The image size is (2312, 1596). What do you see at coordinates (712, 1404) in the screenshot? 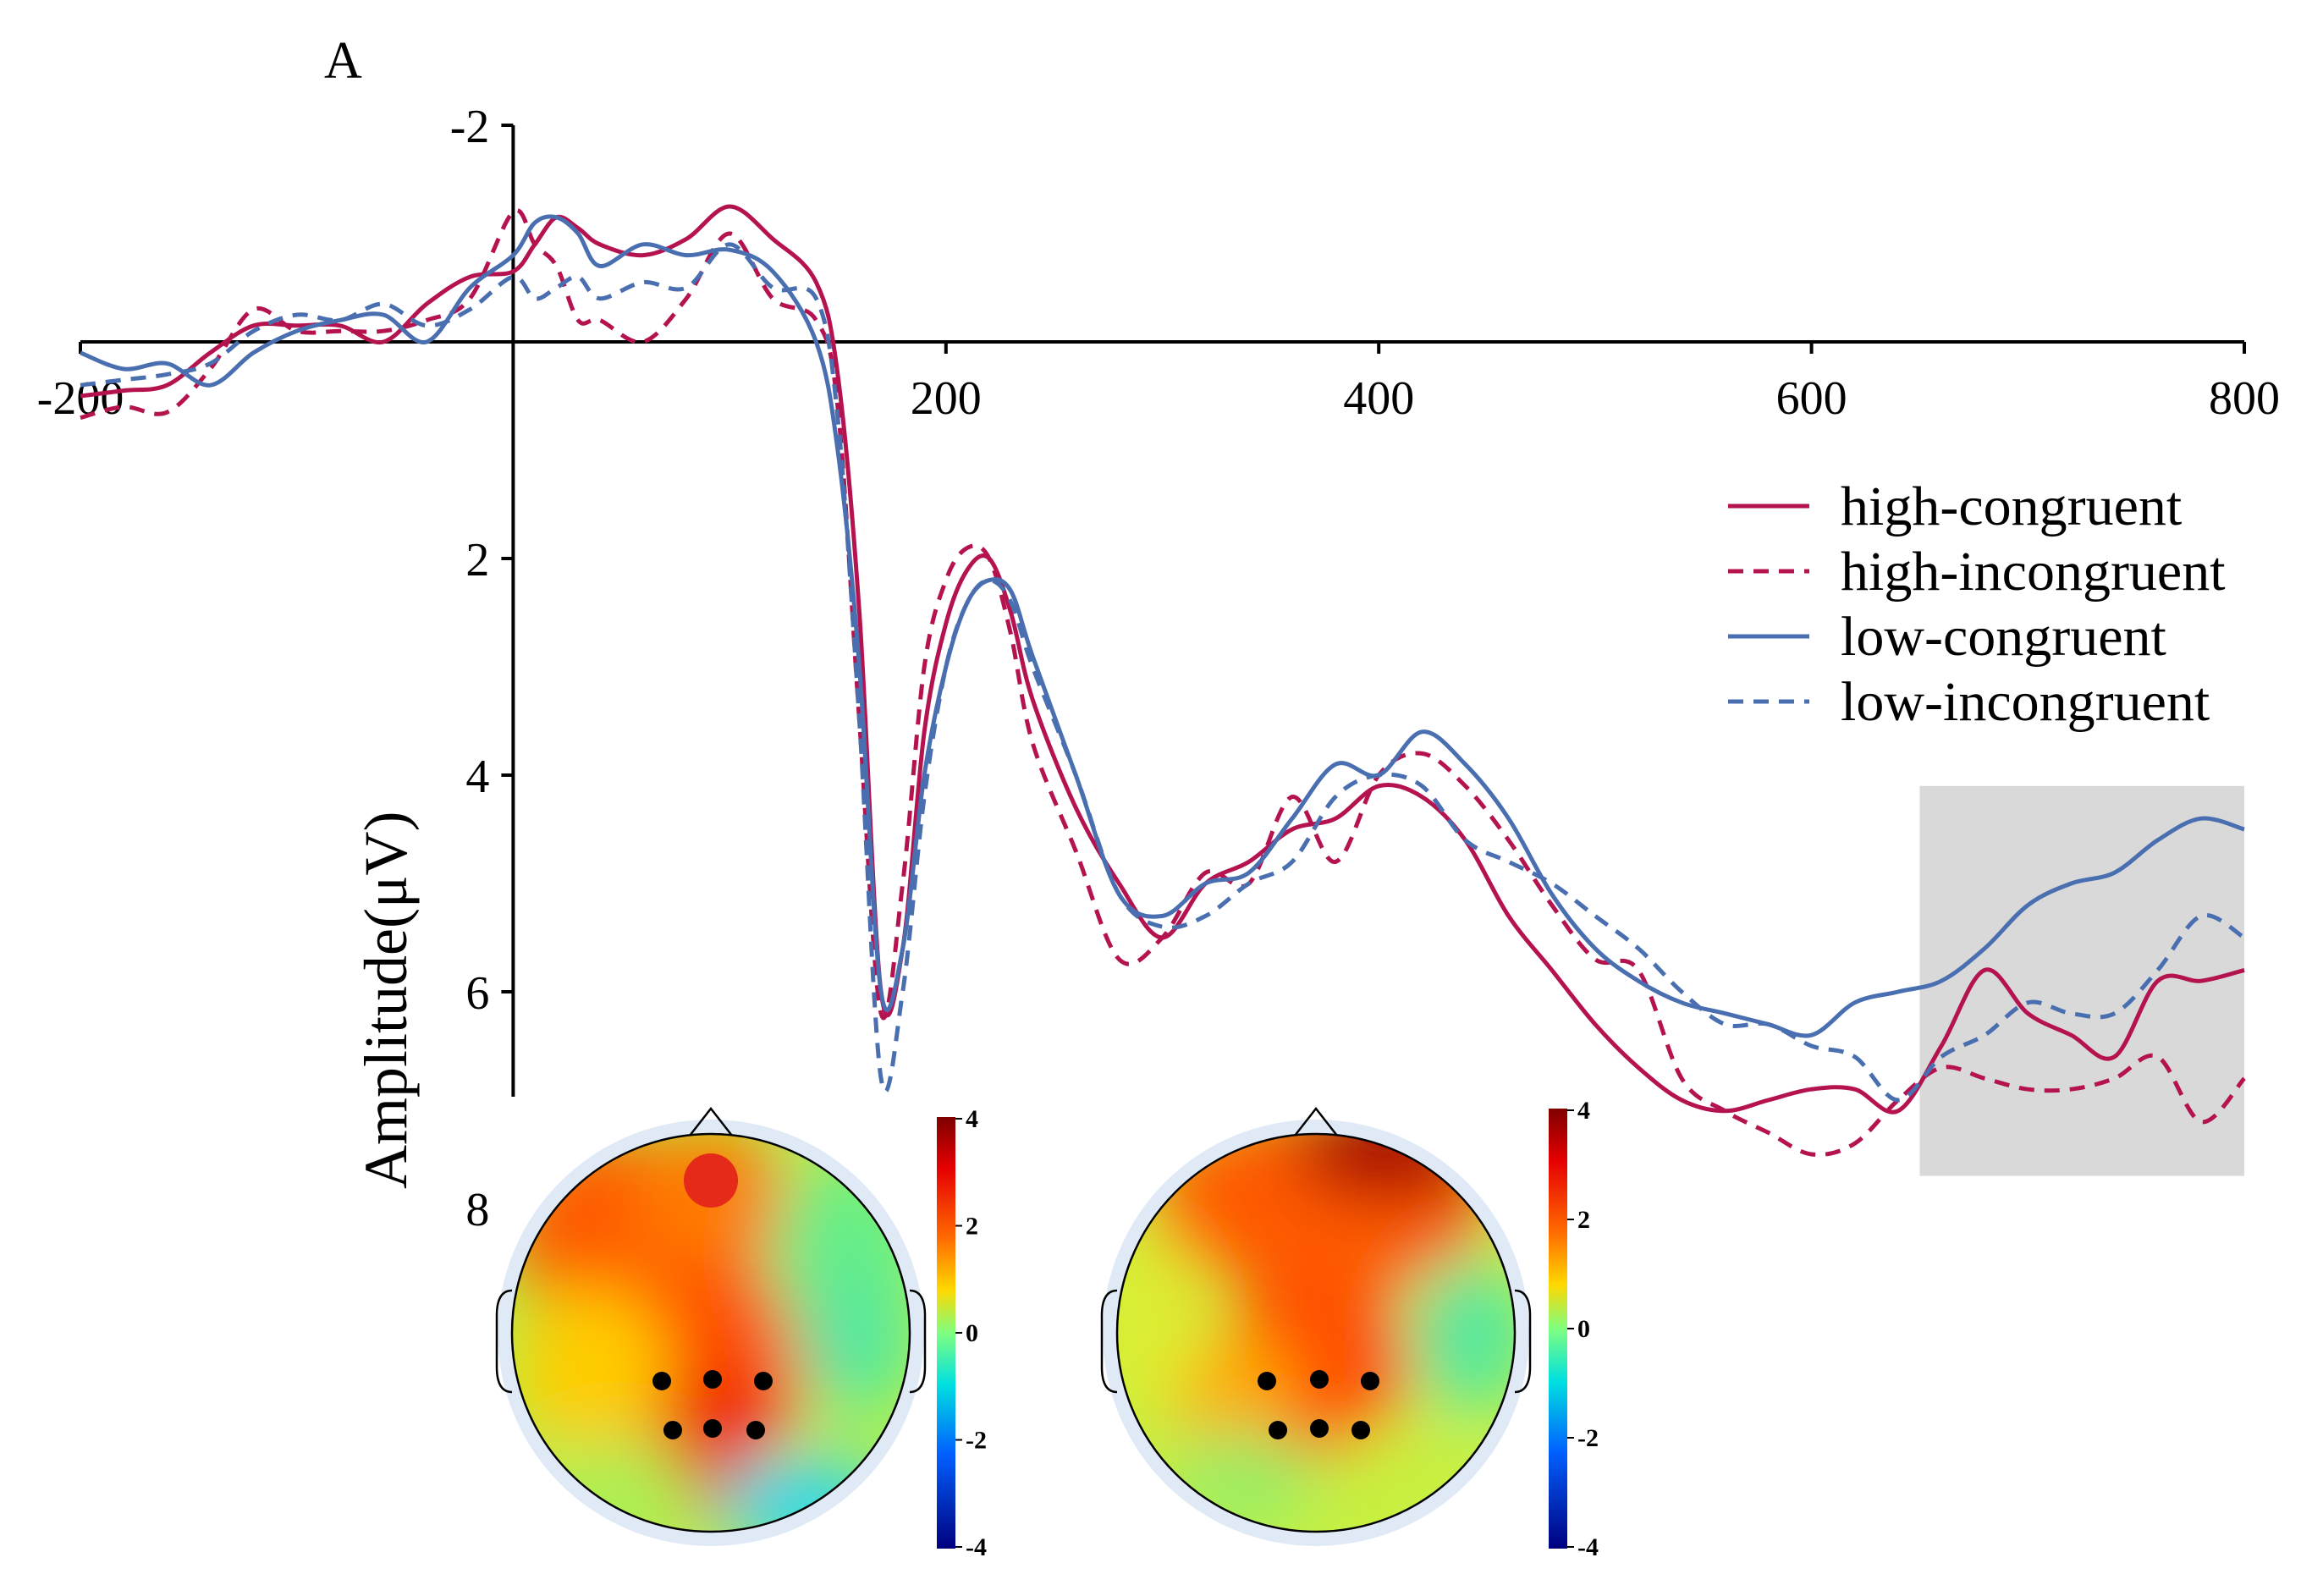
I see `topomap-left-electrodes` at bounding box center [712, 1404].